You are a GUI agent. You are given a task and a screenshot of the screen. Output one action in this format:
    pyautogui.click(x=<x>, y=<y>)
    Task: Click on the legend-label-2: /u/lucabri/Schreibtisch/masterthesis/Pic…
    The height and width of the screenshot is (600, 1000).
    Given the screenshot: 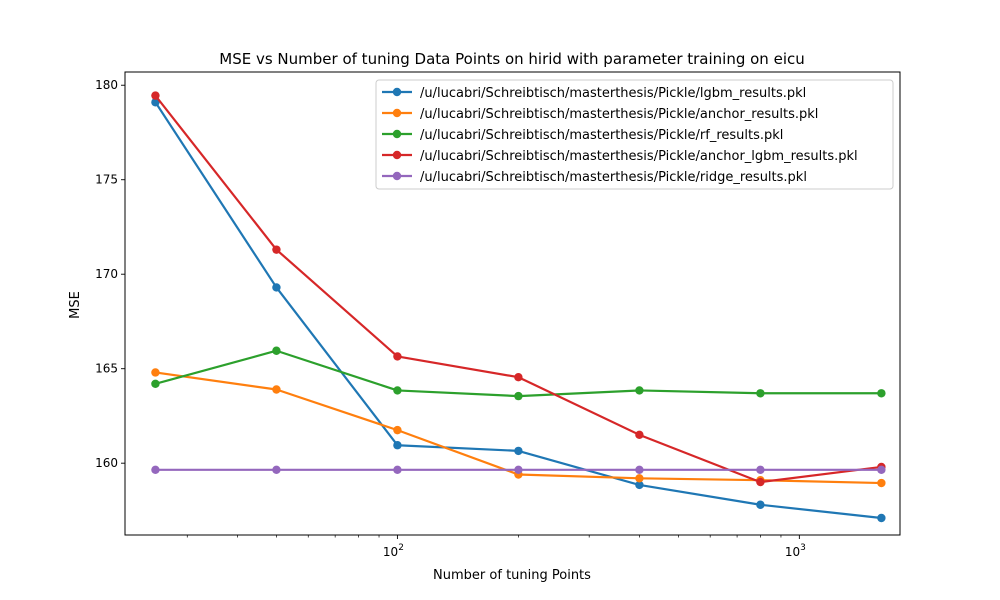 What is the action you would take?
    pyautogui.click(x=601, y=135)
    